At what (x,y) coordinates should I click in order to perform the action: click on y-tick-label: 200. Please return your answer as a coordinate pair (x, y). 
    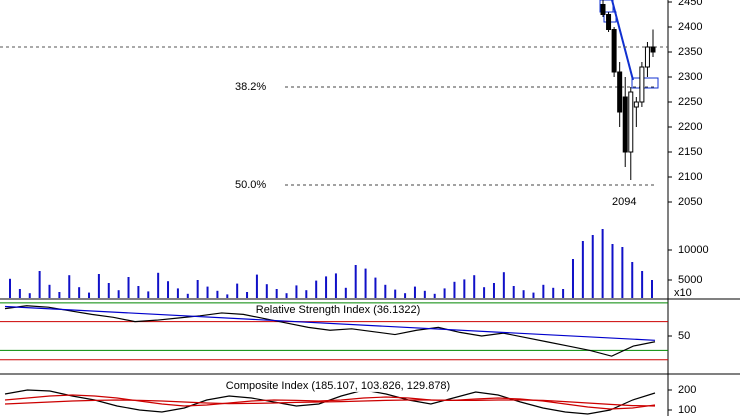
    Looking at the image, I should click on (687, 390).